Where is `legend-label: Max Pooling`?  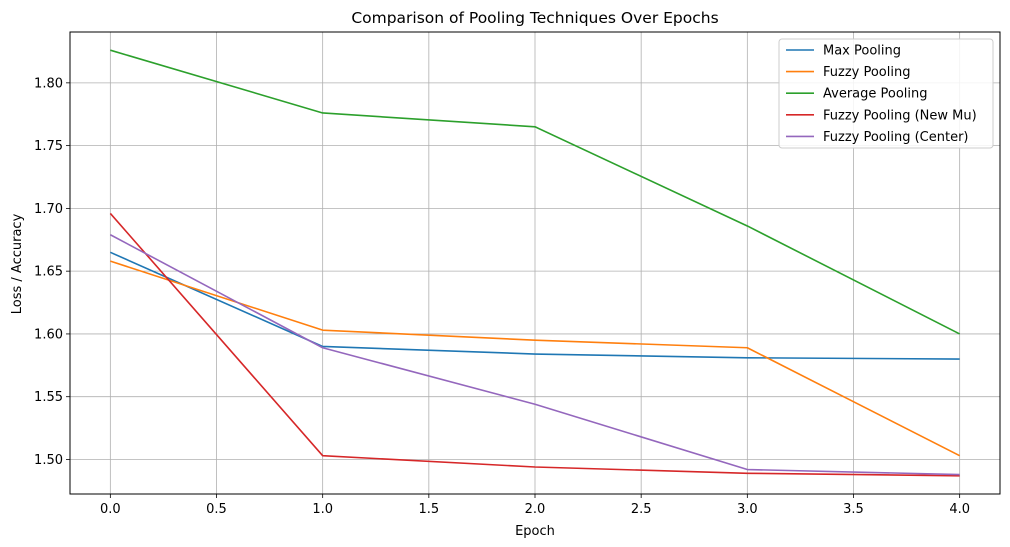 legend-label: Max Pooling is located at coordinates (862, 51).